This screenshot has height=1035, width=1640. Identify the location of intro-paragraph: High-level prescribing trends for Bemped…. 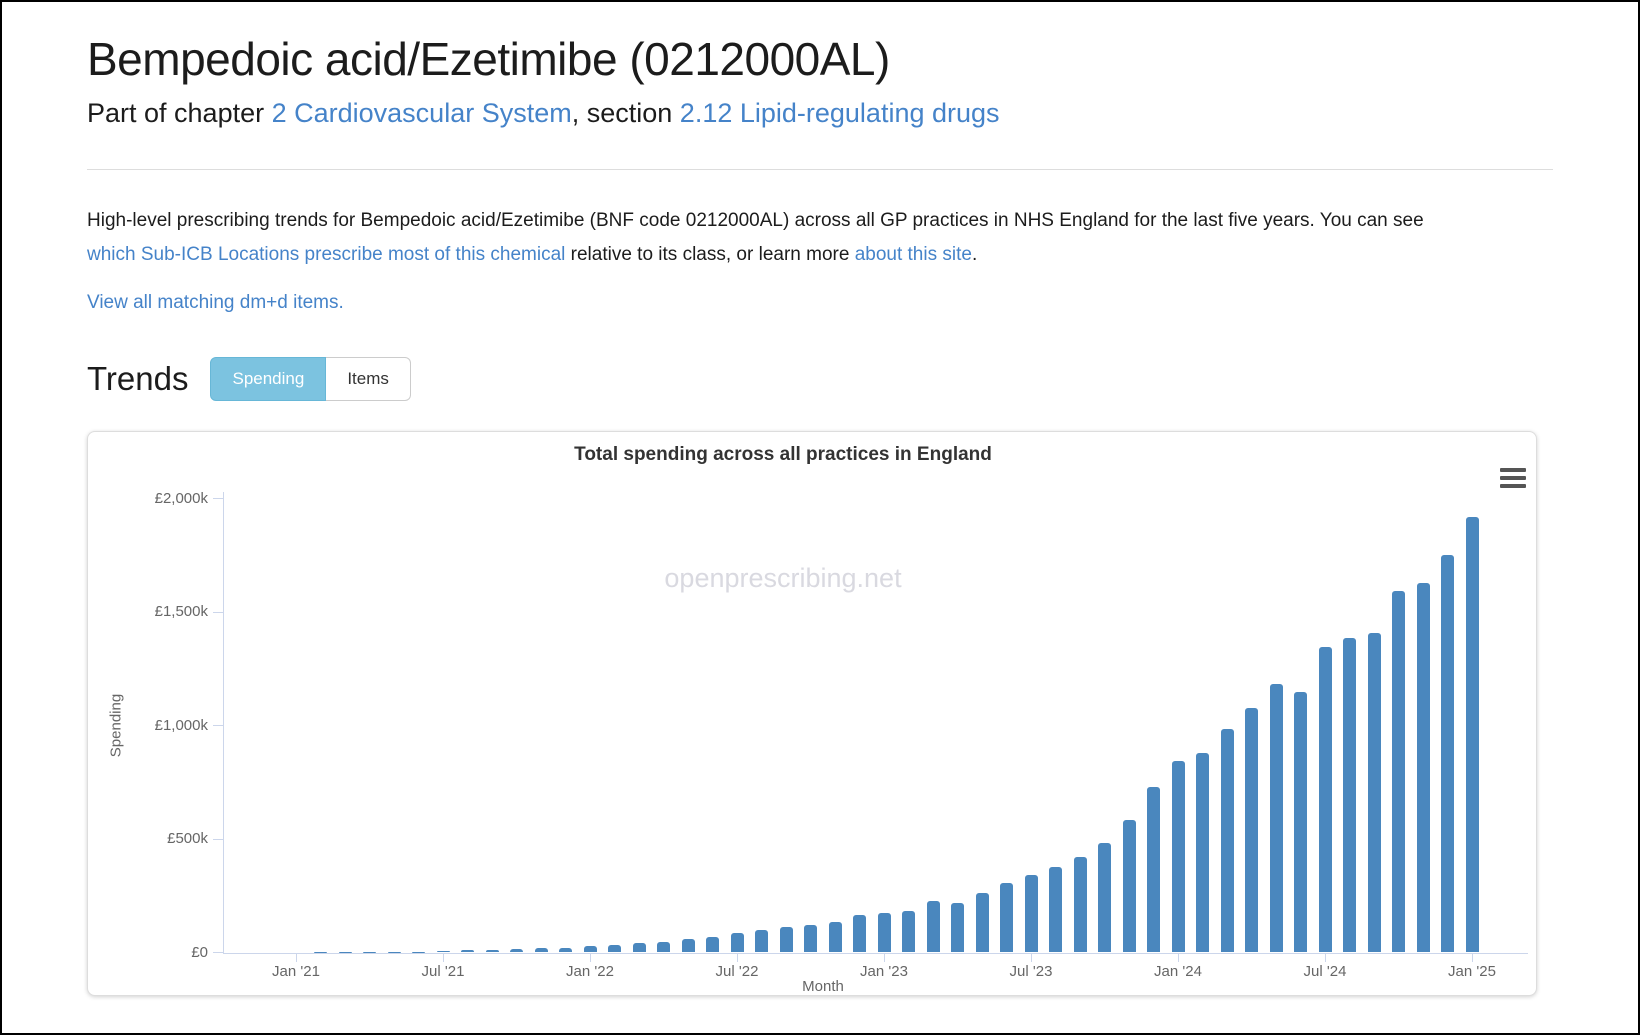
(779, 238).